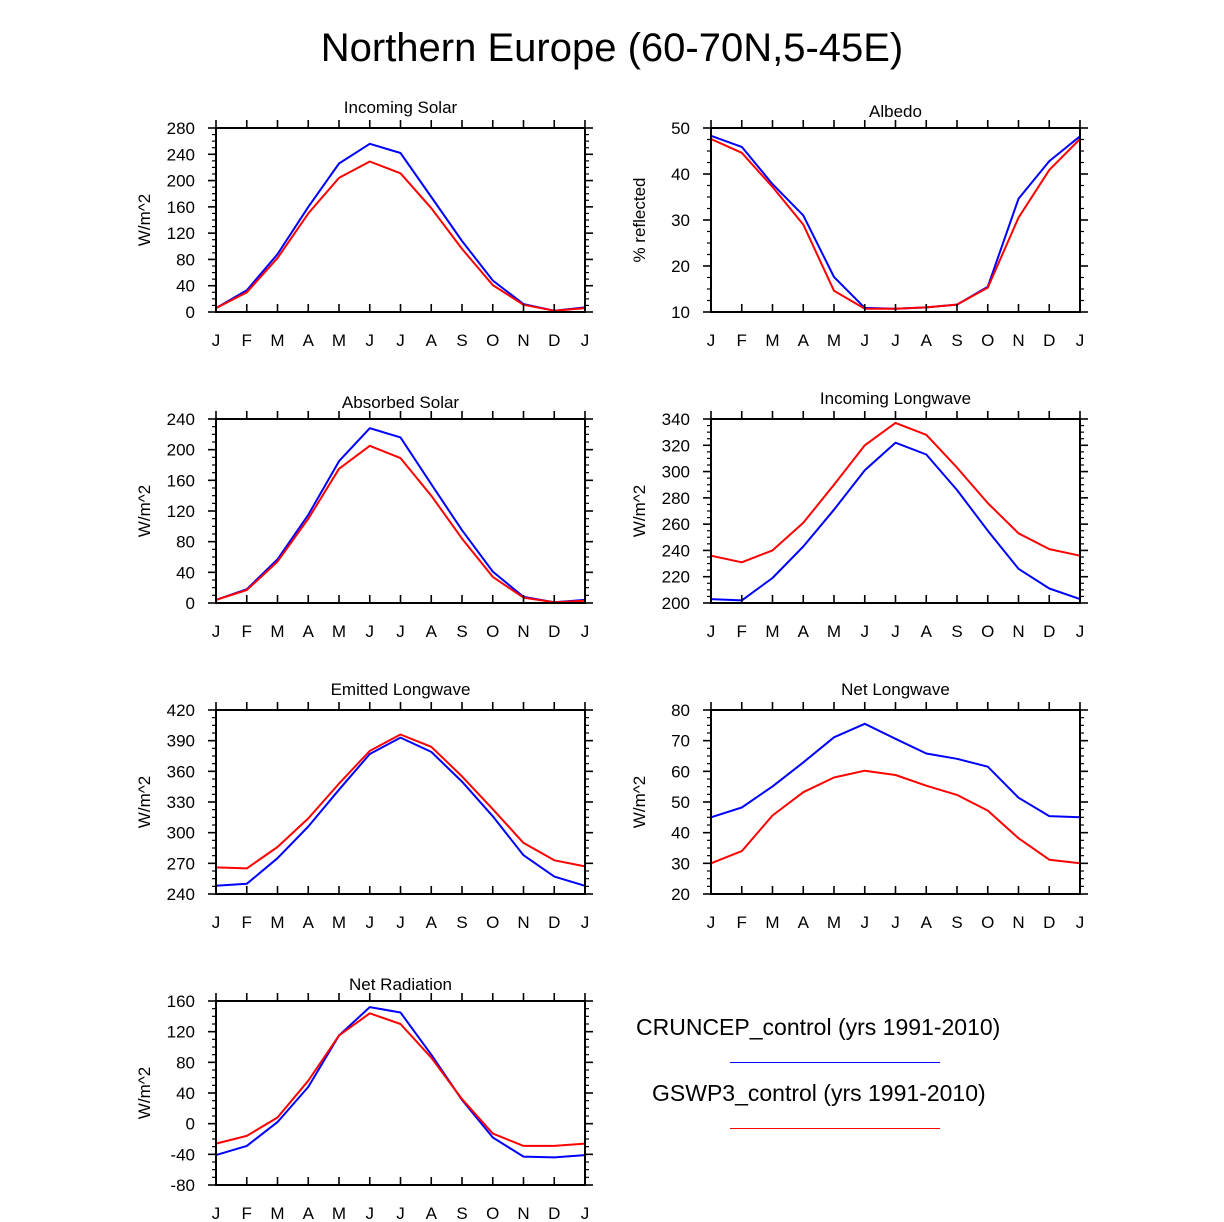  I want to click on panel-title-incoming-longwave: Incoming Longwave, so click(895, 398).